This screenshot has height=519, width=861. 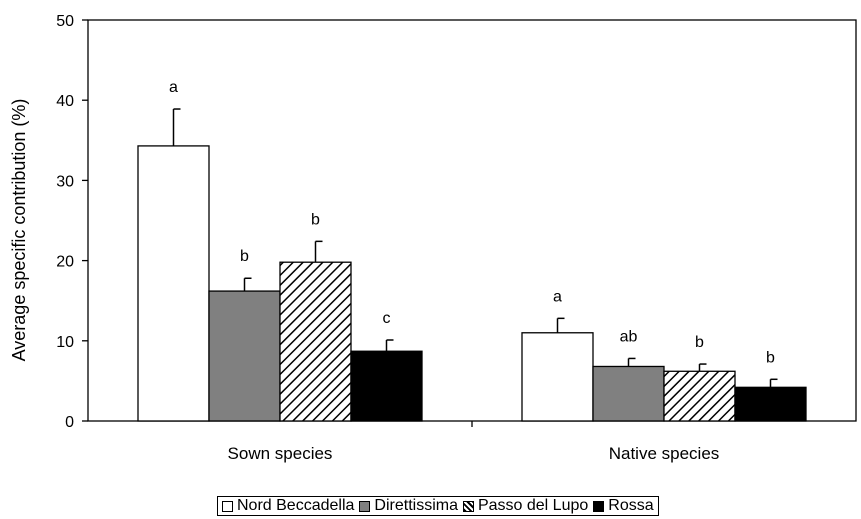 I want to click on legend-item: Nord Beccadella, so click(x=288, y=506).